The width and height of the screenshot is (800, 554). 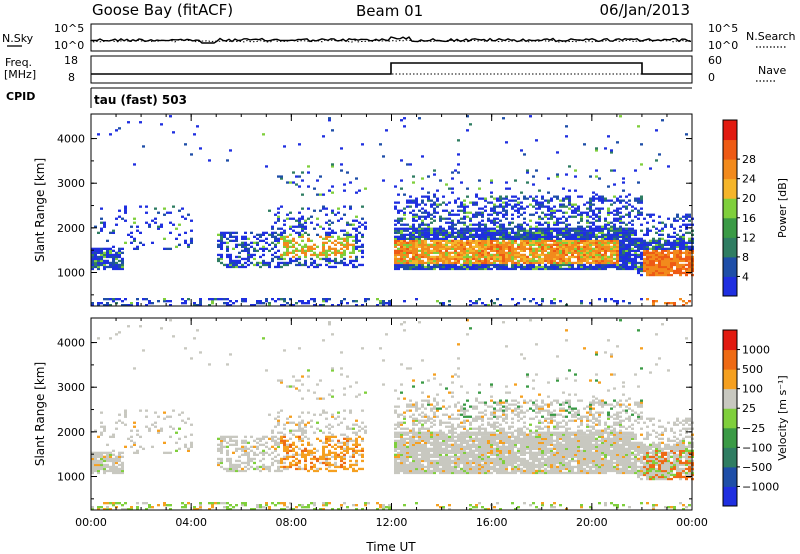 What do you see at coordinates (749, 179) in the screenshot?
I see `colorbar-tick-label: 24` at bounding box center [749, 179].